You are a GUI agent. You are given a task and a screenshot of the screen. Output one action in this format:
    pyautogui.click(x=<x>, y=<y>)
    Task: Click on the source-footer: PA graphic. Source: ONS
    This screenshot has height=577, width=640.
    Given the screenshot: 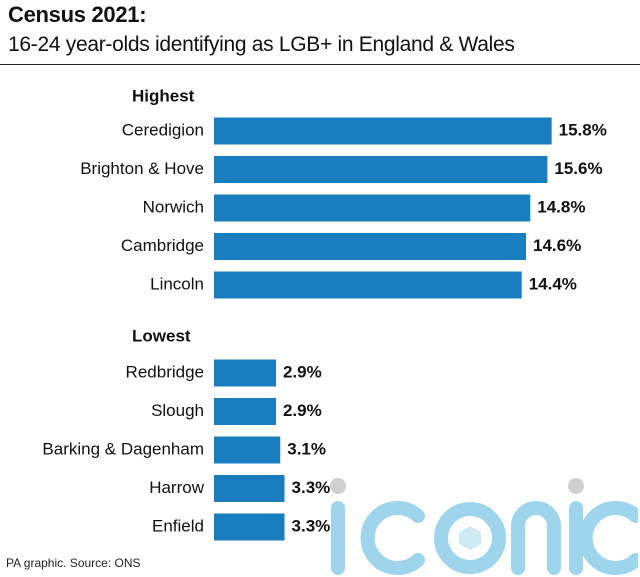 What is the action you would take?
    pyautogui.click(x=73, y=563)
    